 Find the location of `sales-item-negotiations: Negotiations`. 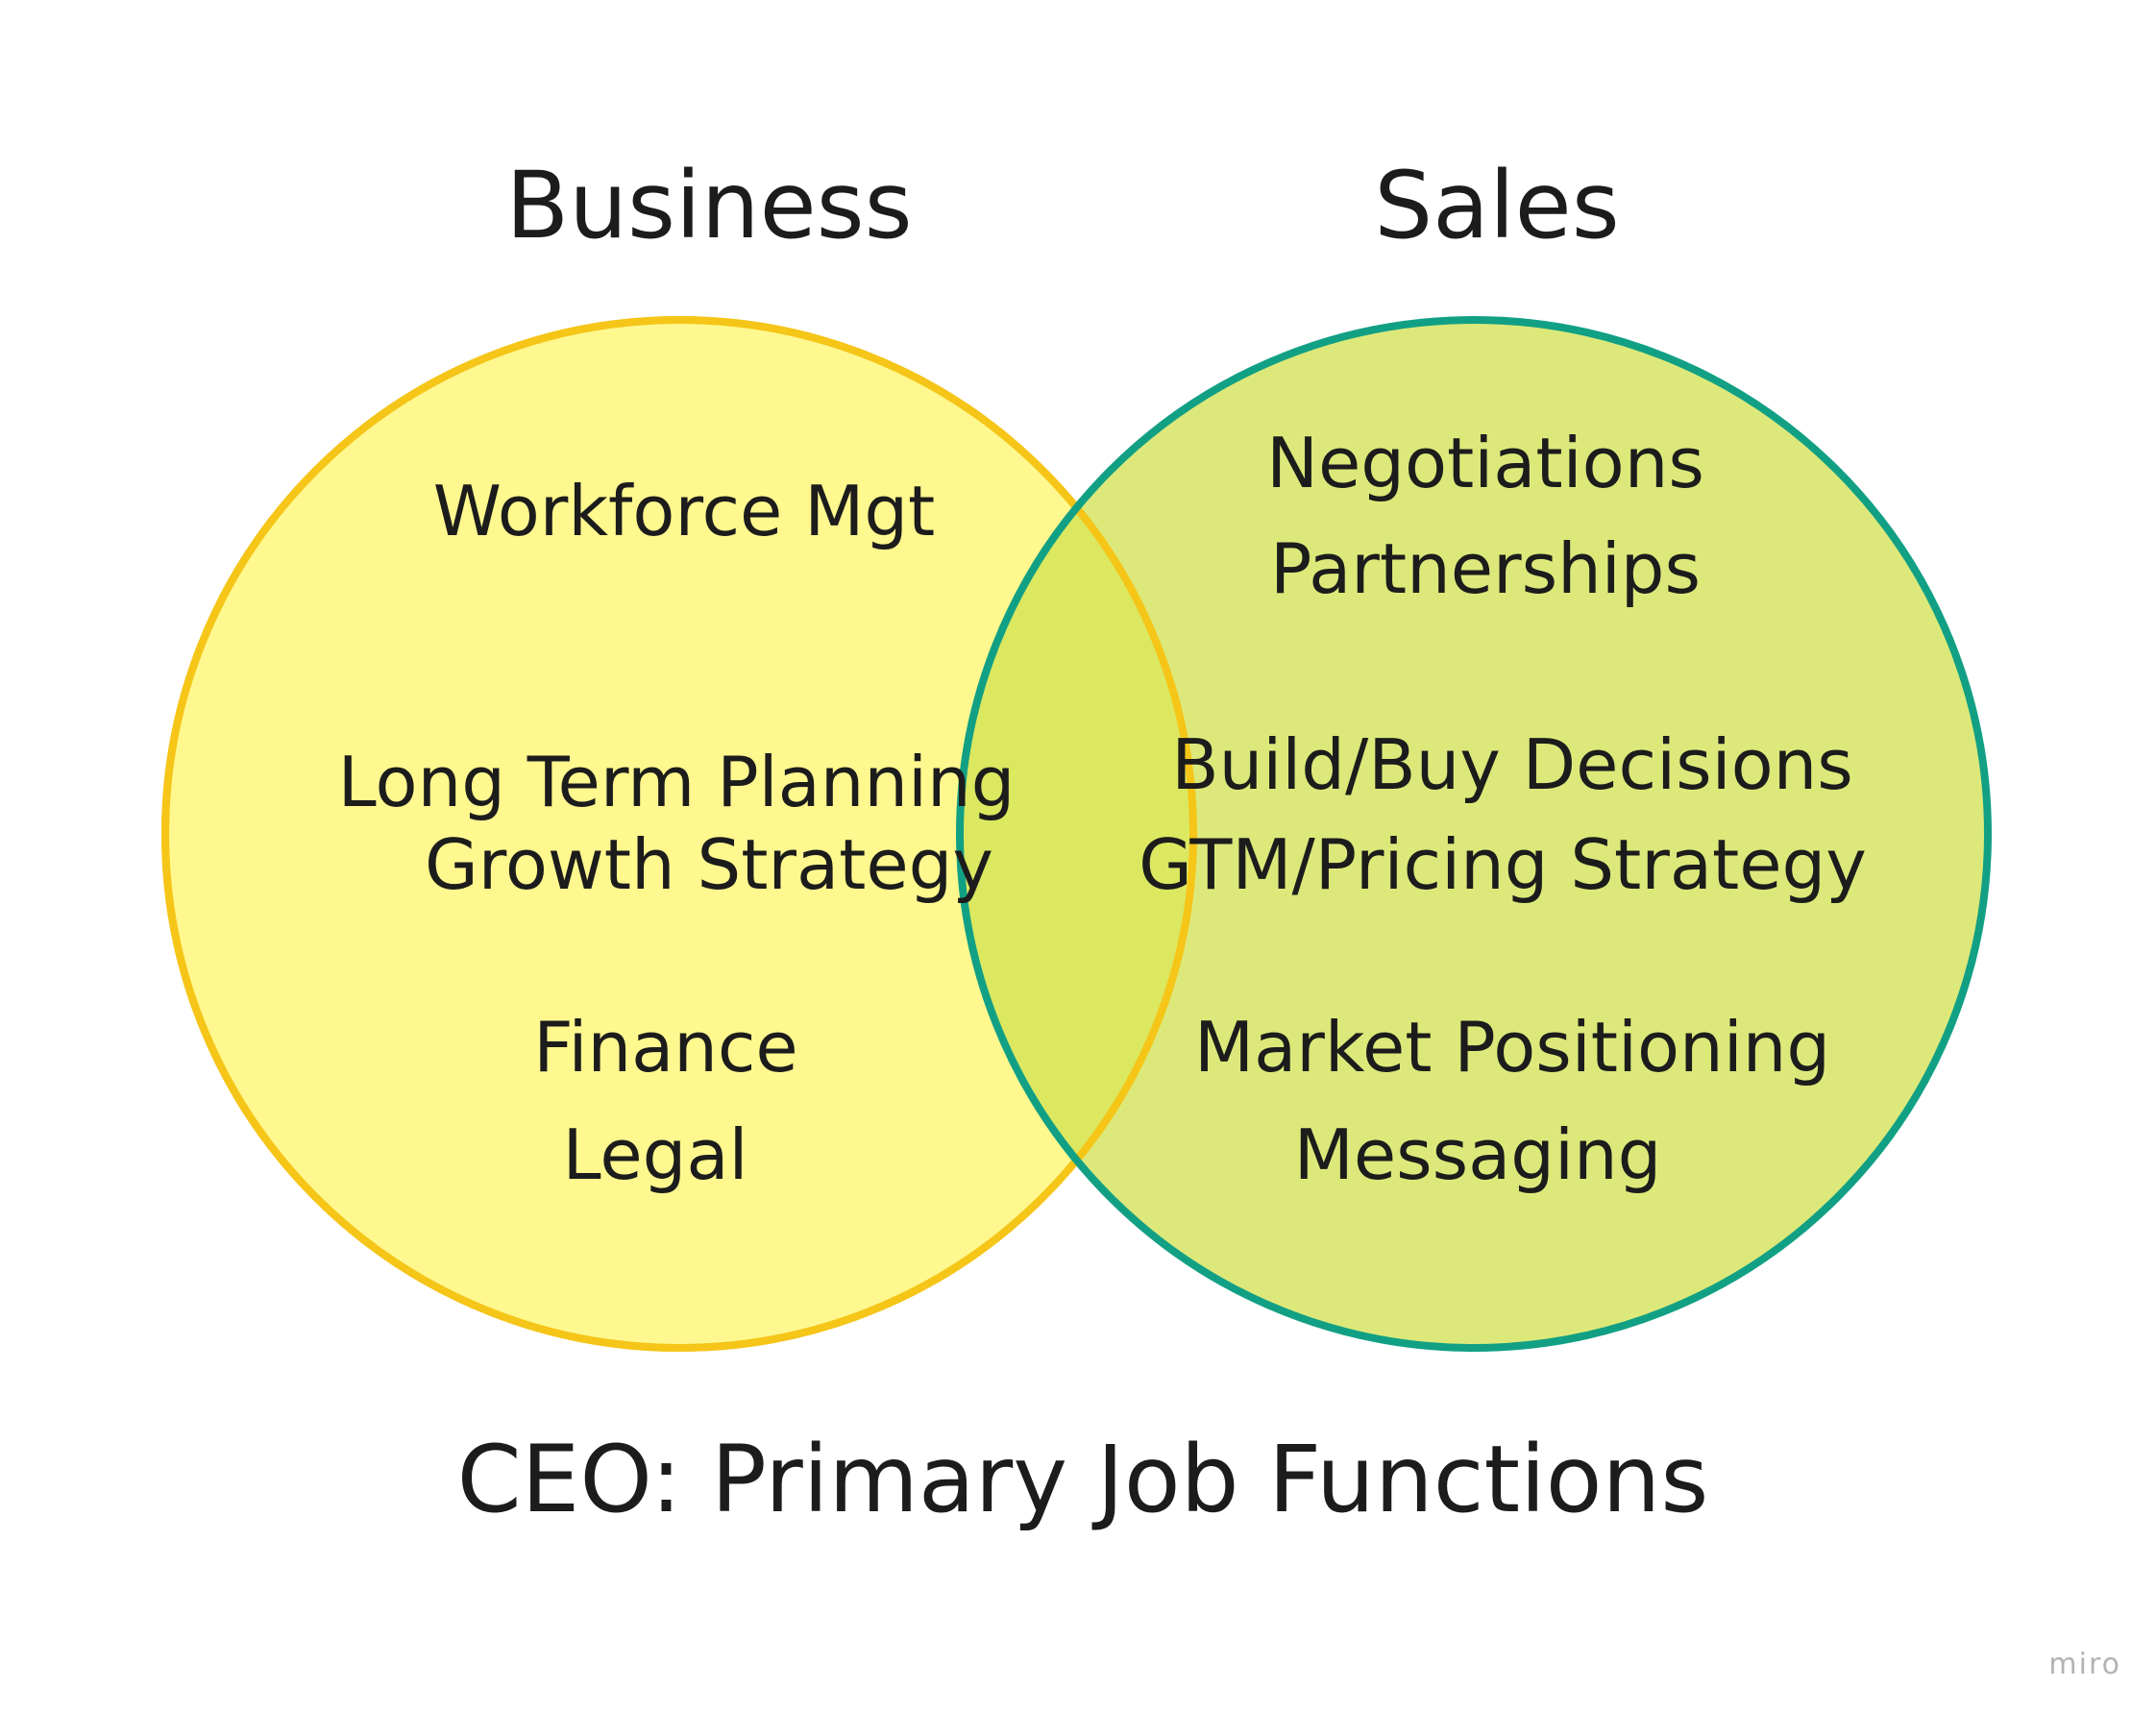

sales-item-negotiations: Negotiations is located at coordinates (1485, 463).